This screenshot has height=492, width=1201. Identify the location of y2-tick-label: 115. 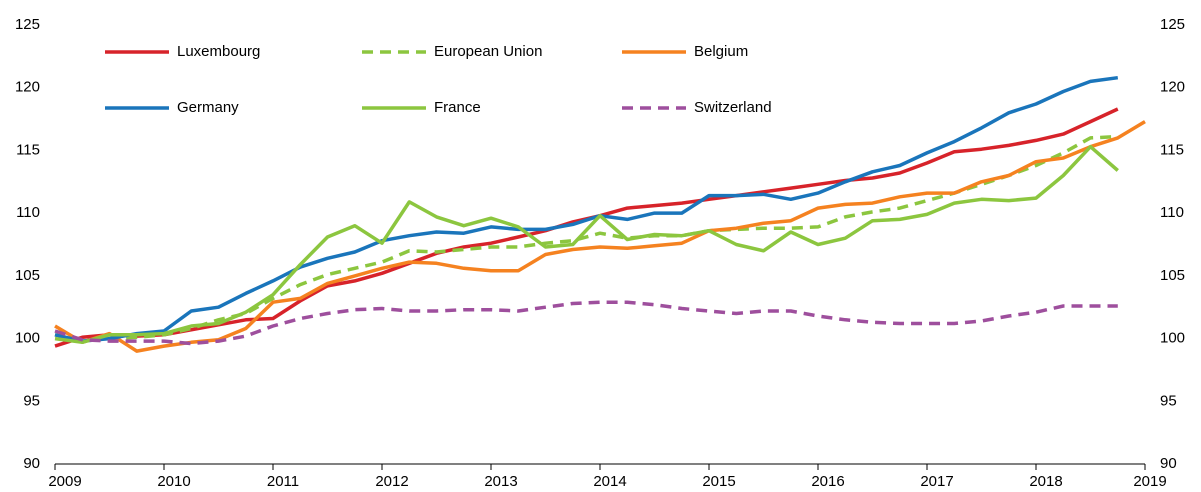
(1172, 149).